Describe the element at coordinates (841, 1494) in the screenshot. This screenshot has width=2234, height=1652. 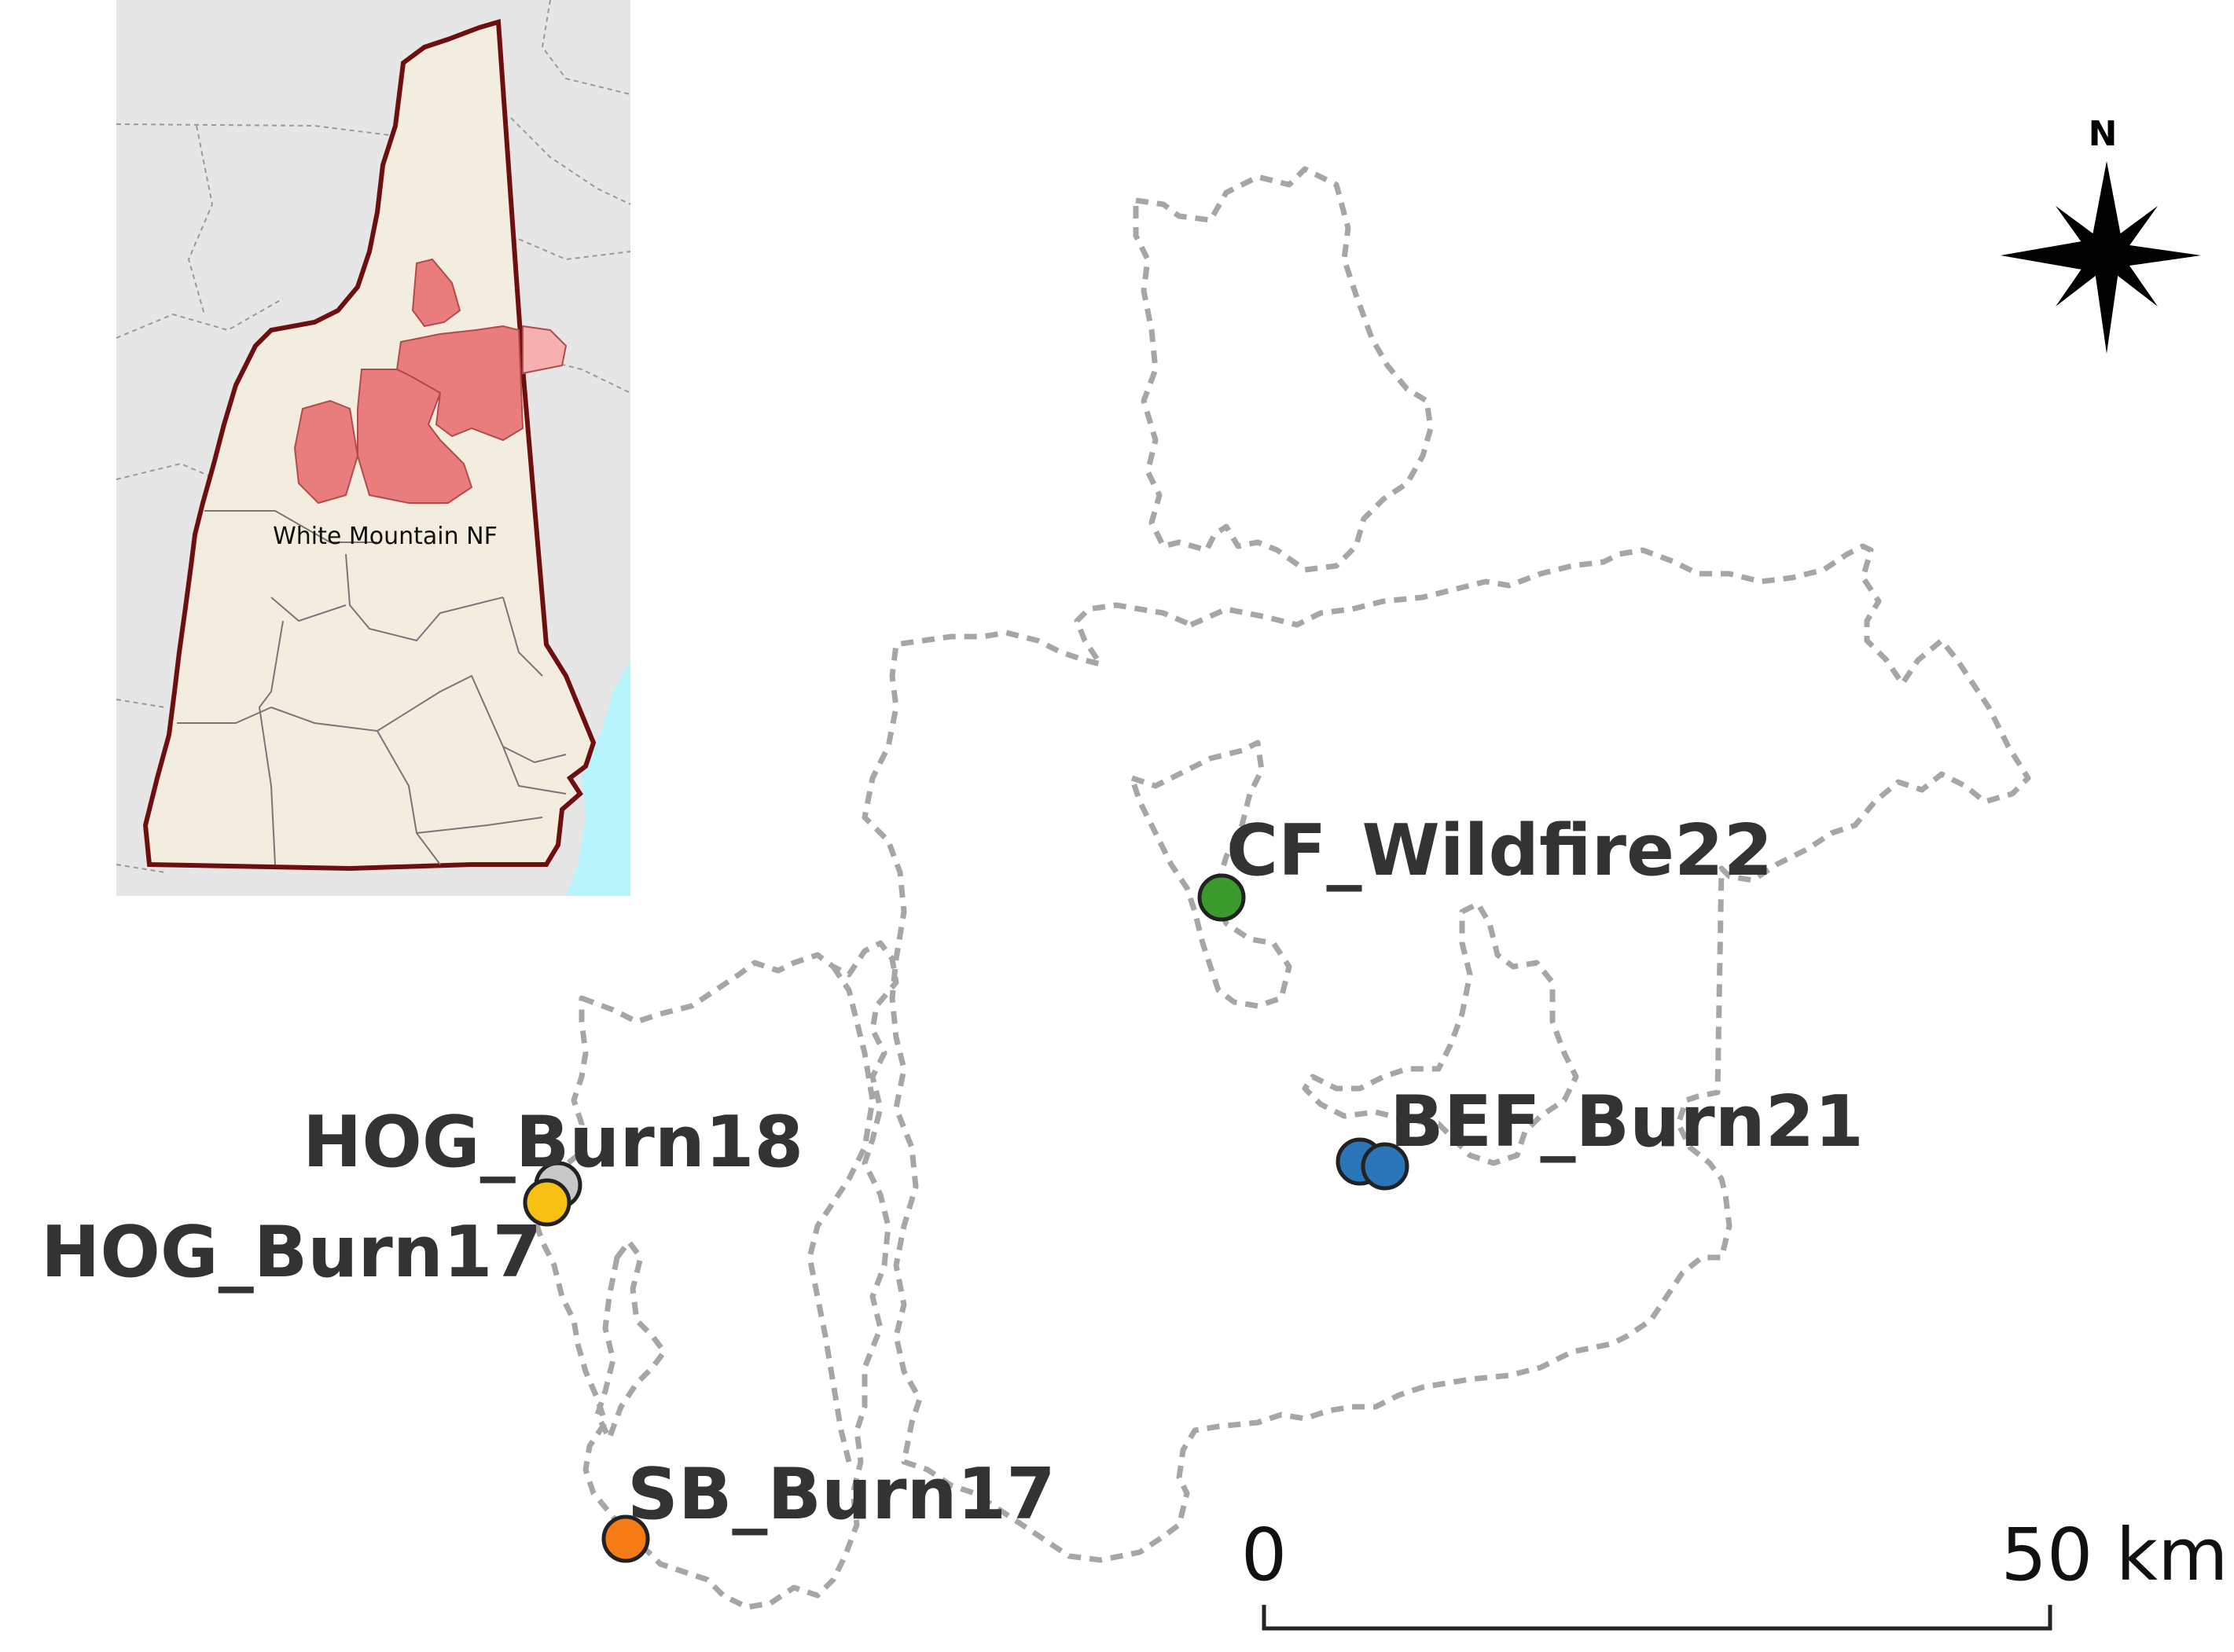
I see `site-label-sb-burn17: SB_Burn17` at that location.